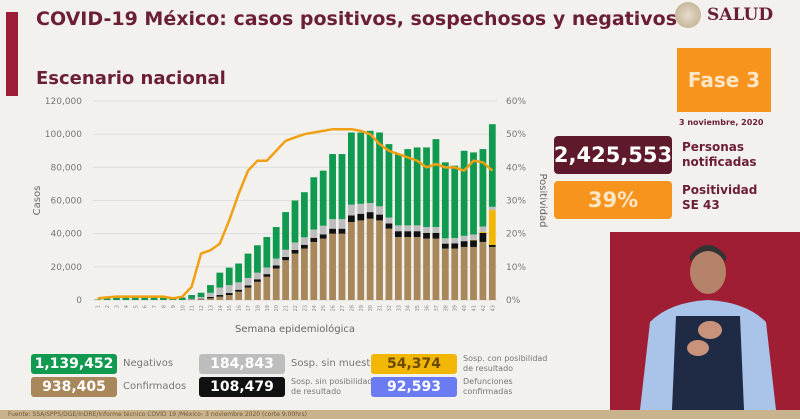 This screenshot has width=800, height=419. Describe the element at coordinates (324, 308) in the screenshot. I see `x-tick-label: 25` at that location.